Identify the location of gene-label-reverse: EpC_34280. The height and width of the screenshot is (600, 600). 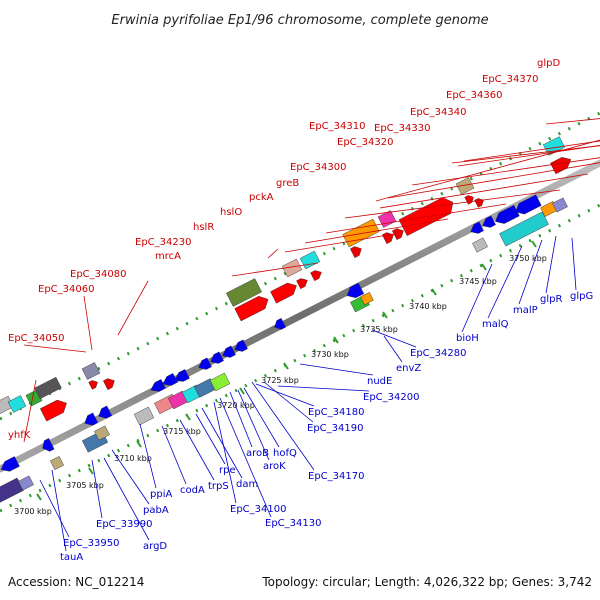
(438, 353).